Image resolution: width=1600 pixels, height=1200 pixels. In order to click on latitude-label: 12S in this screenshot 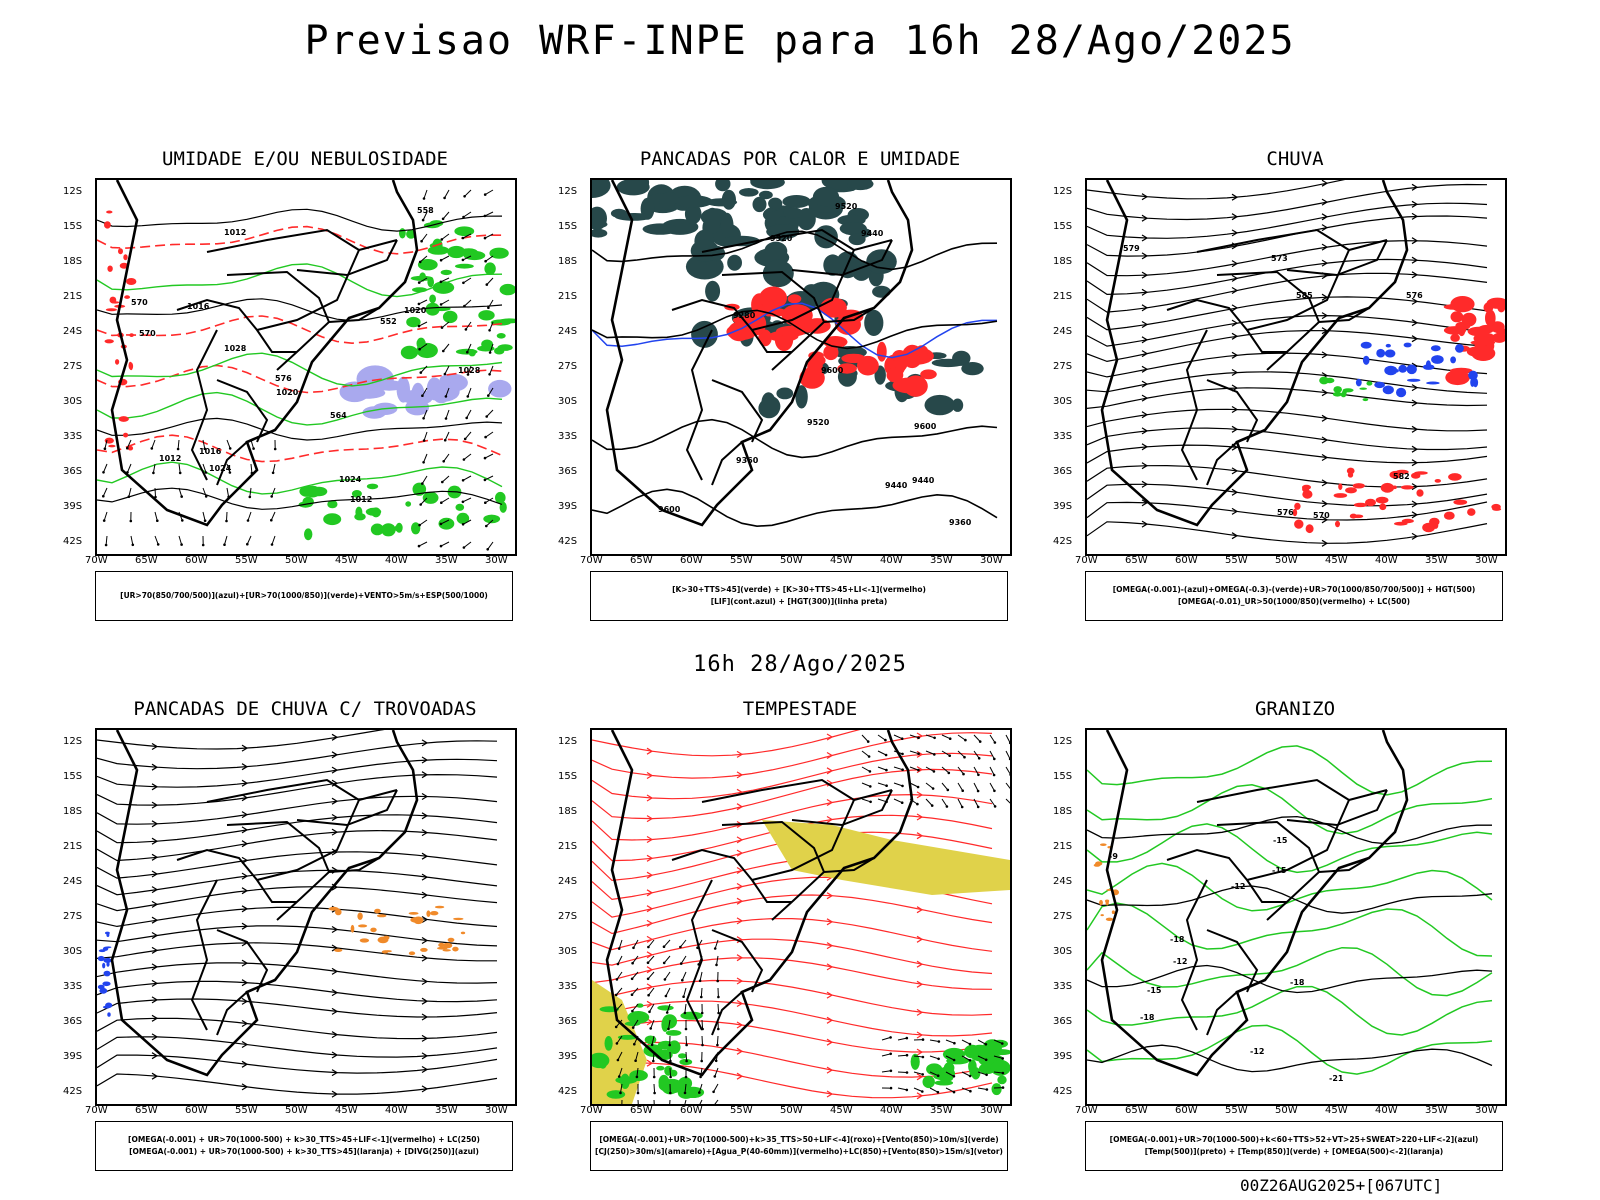, I will do `click(568, 741)`.